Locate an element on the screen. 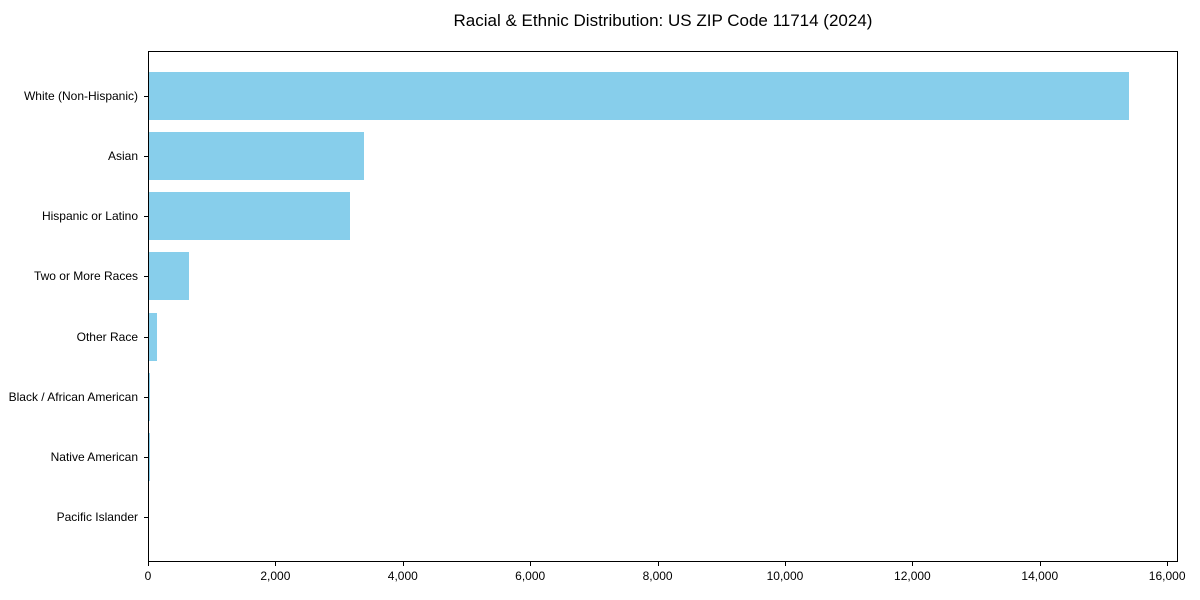  y-tick-label: Other Race is located at coordinates (107, 336).